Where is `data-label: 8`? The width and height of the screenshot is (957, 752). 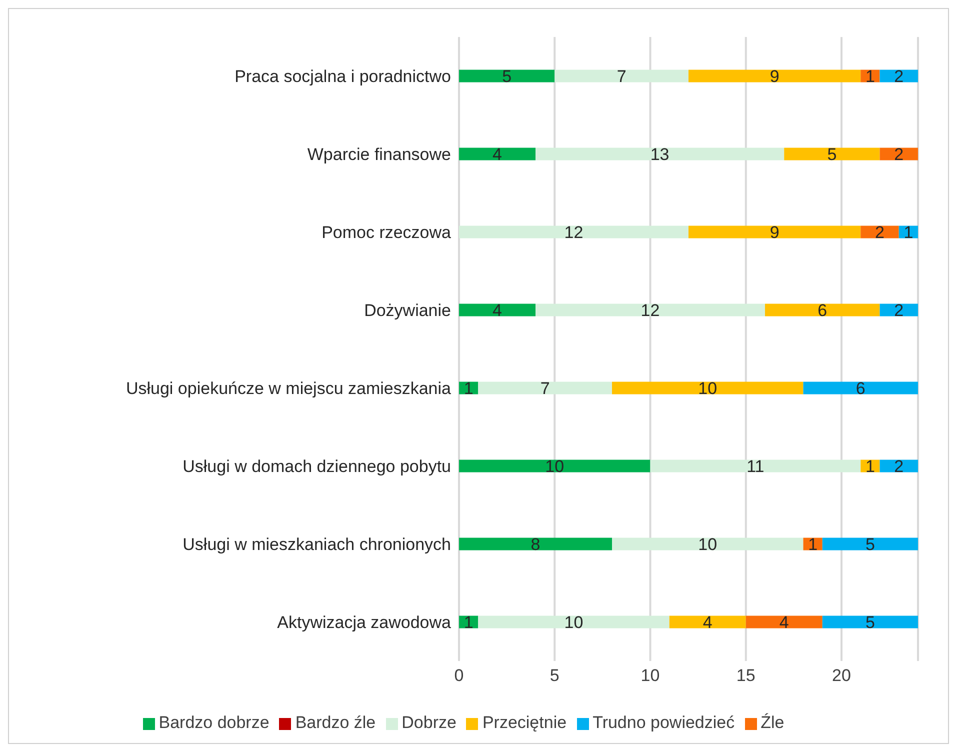 data-label: 8 is located at coordinates (535, 544).